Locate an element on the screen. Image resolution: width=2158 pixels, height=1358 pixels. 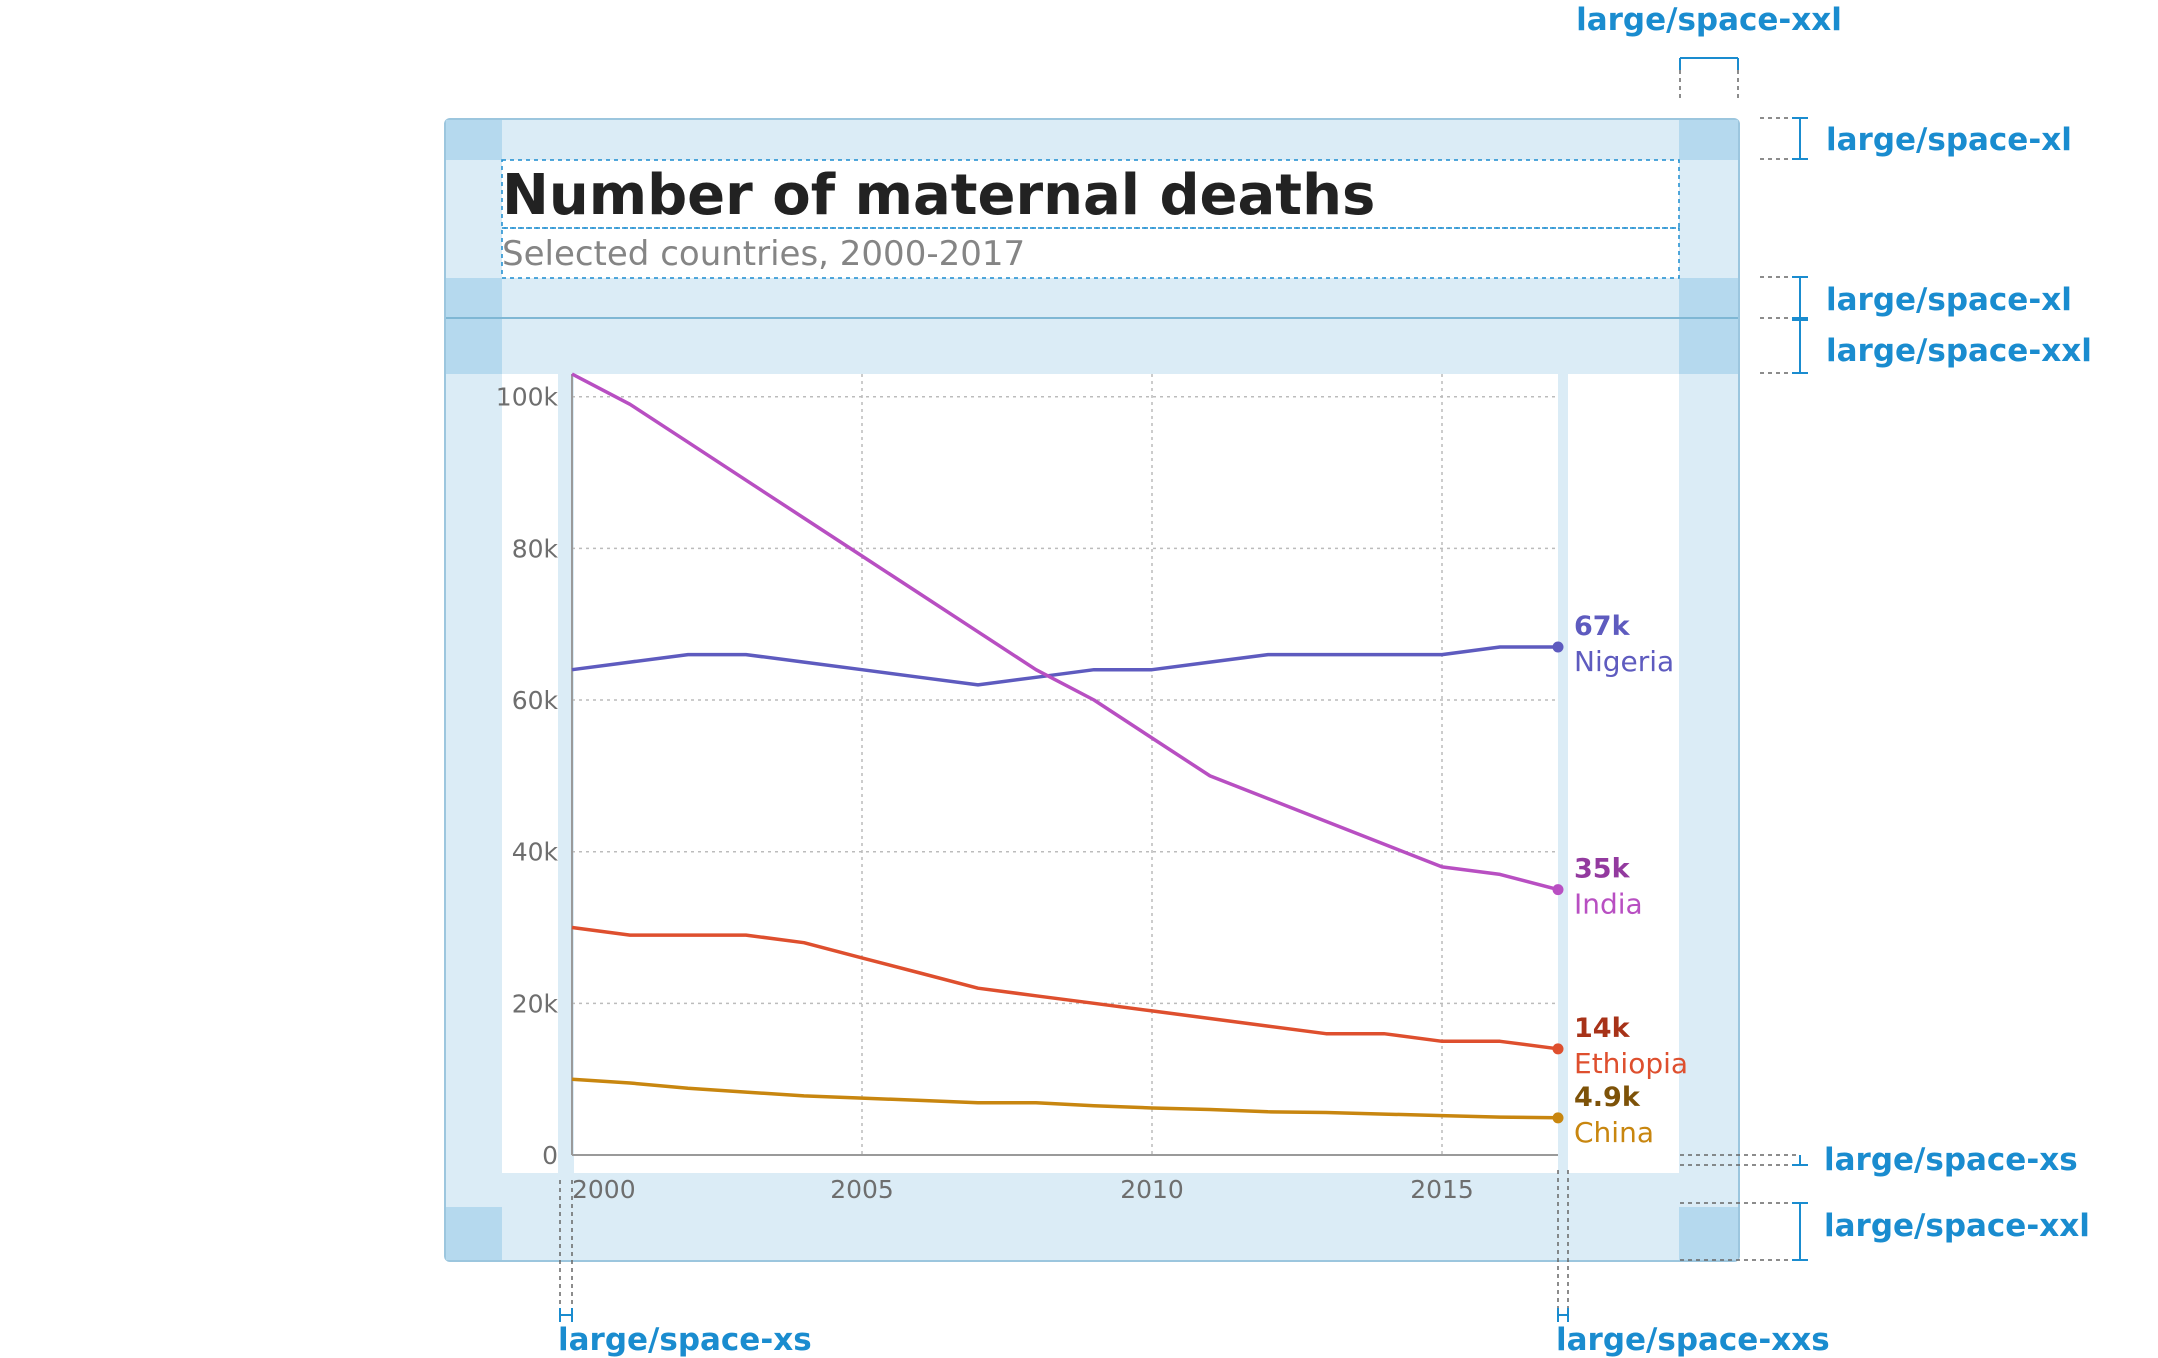
series-line-nigeria is located at coordinates (1064, 666).